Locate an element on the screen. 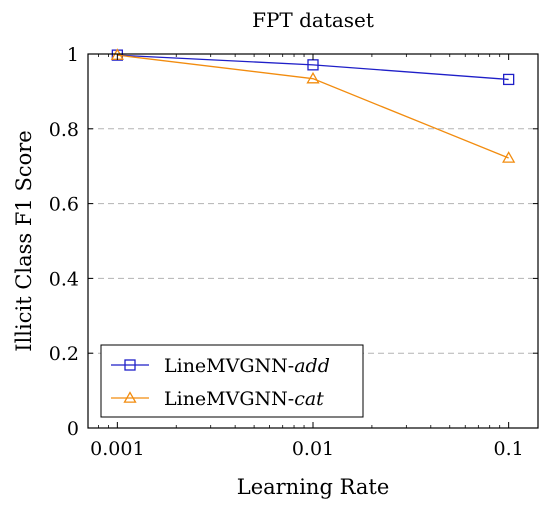  series-line-cat is located at coordinates (313, 106).